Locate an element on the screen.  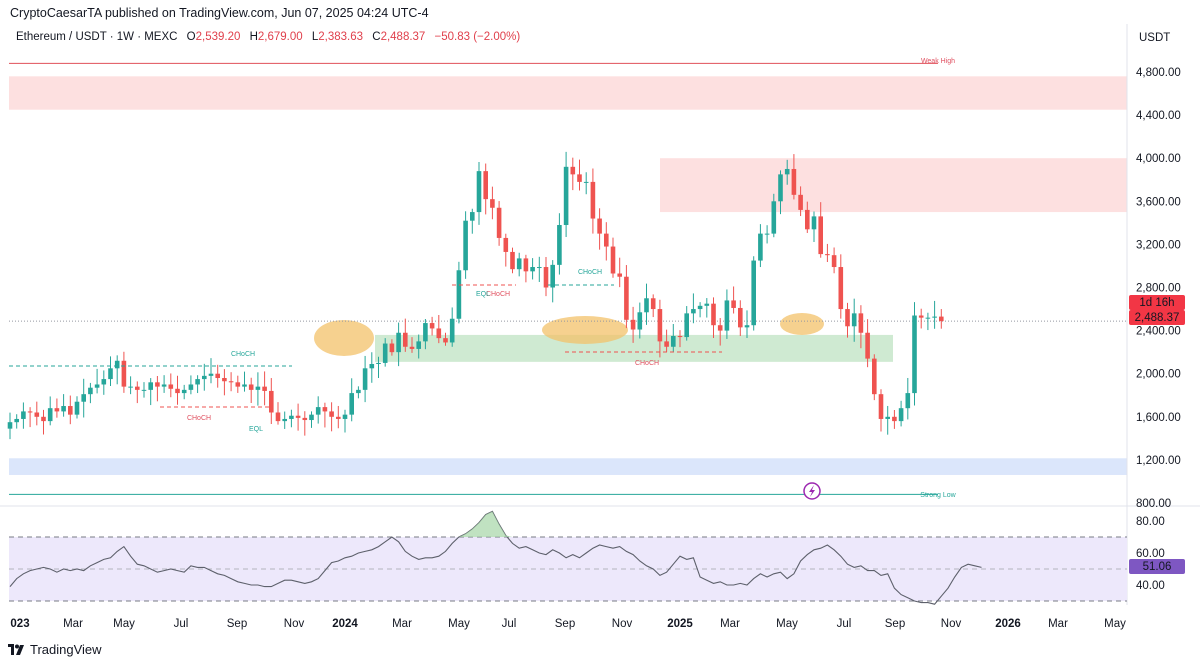
footer-brand: TradingView is located at coordinates (66, 649).